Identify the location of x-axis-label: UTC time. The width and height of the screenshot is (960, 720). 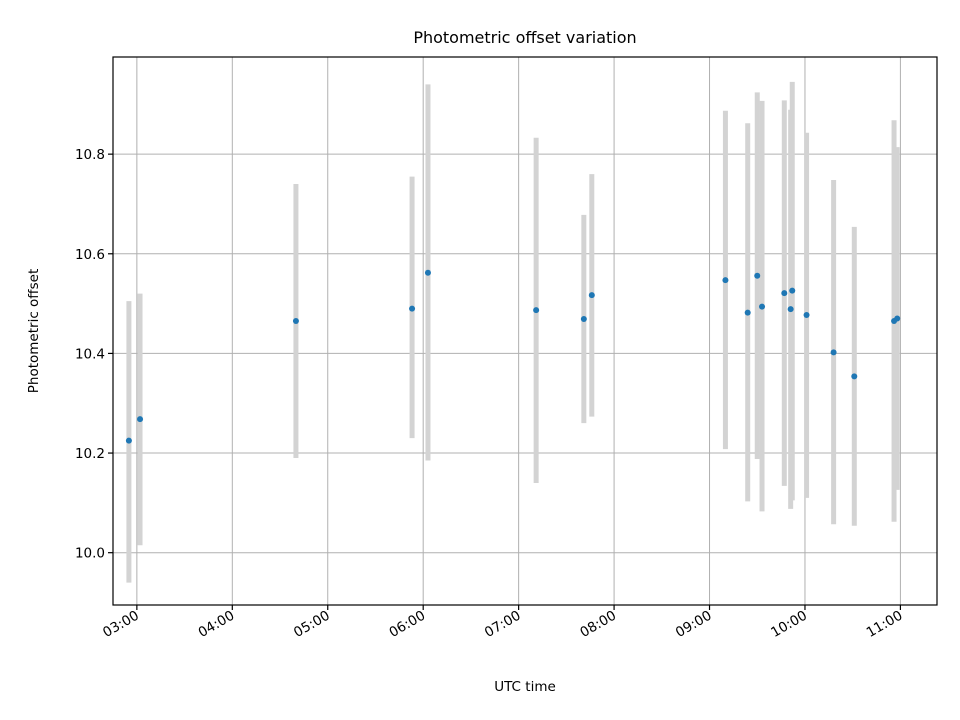
(525, 687).